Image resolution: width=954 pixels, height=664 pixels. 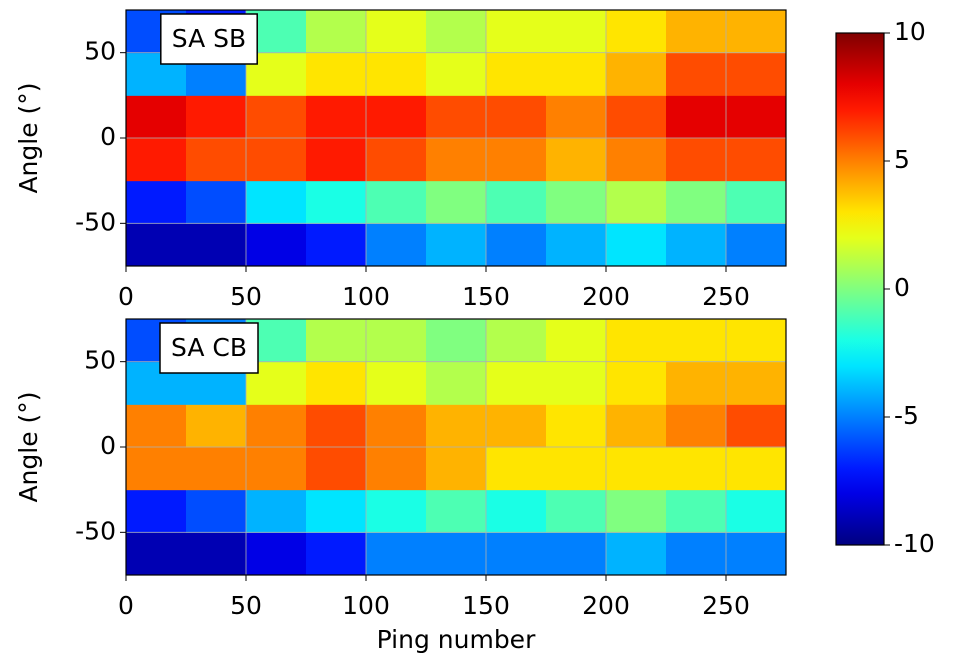 I want to click on x-axis-label: Ping number, so click(x=456, y=639).